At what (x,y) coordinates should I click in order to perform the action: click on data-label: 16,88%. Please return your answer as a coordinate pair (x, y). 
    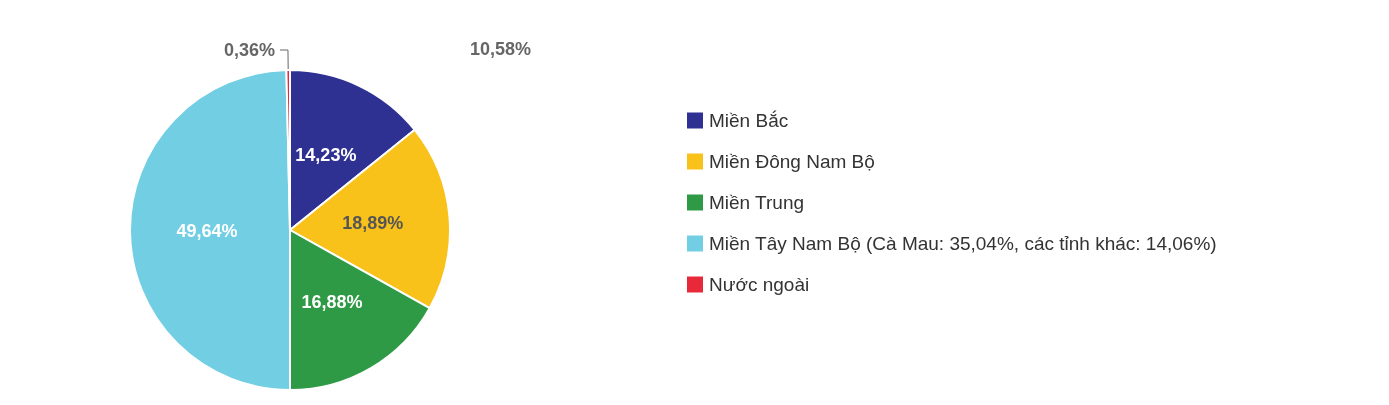
    Looking at the image, I should click on (332, 301).